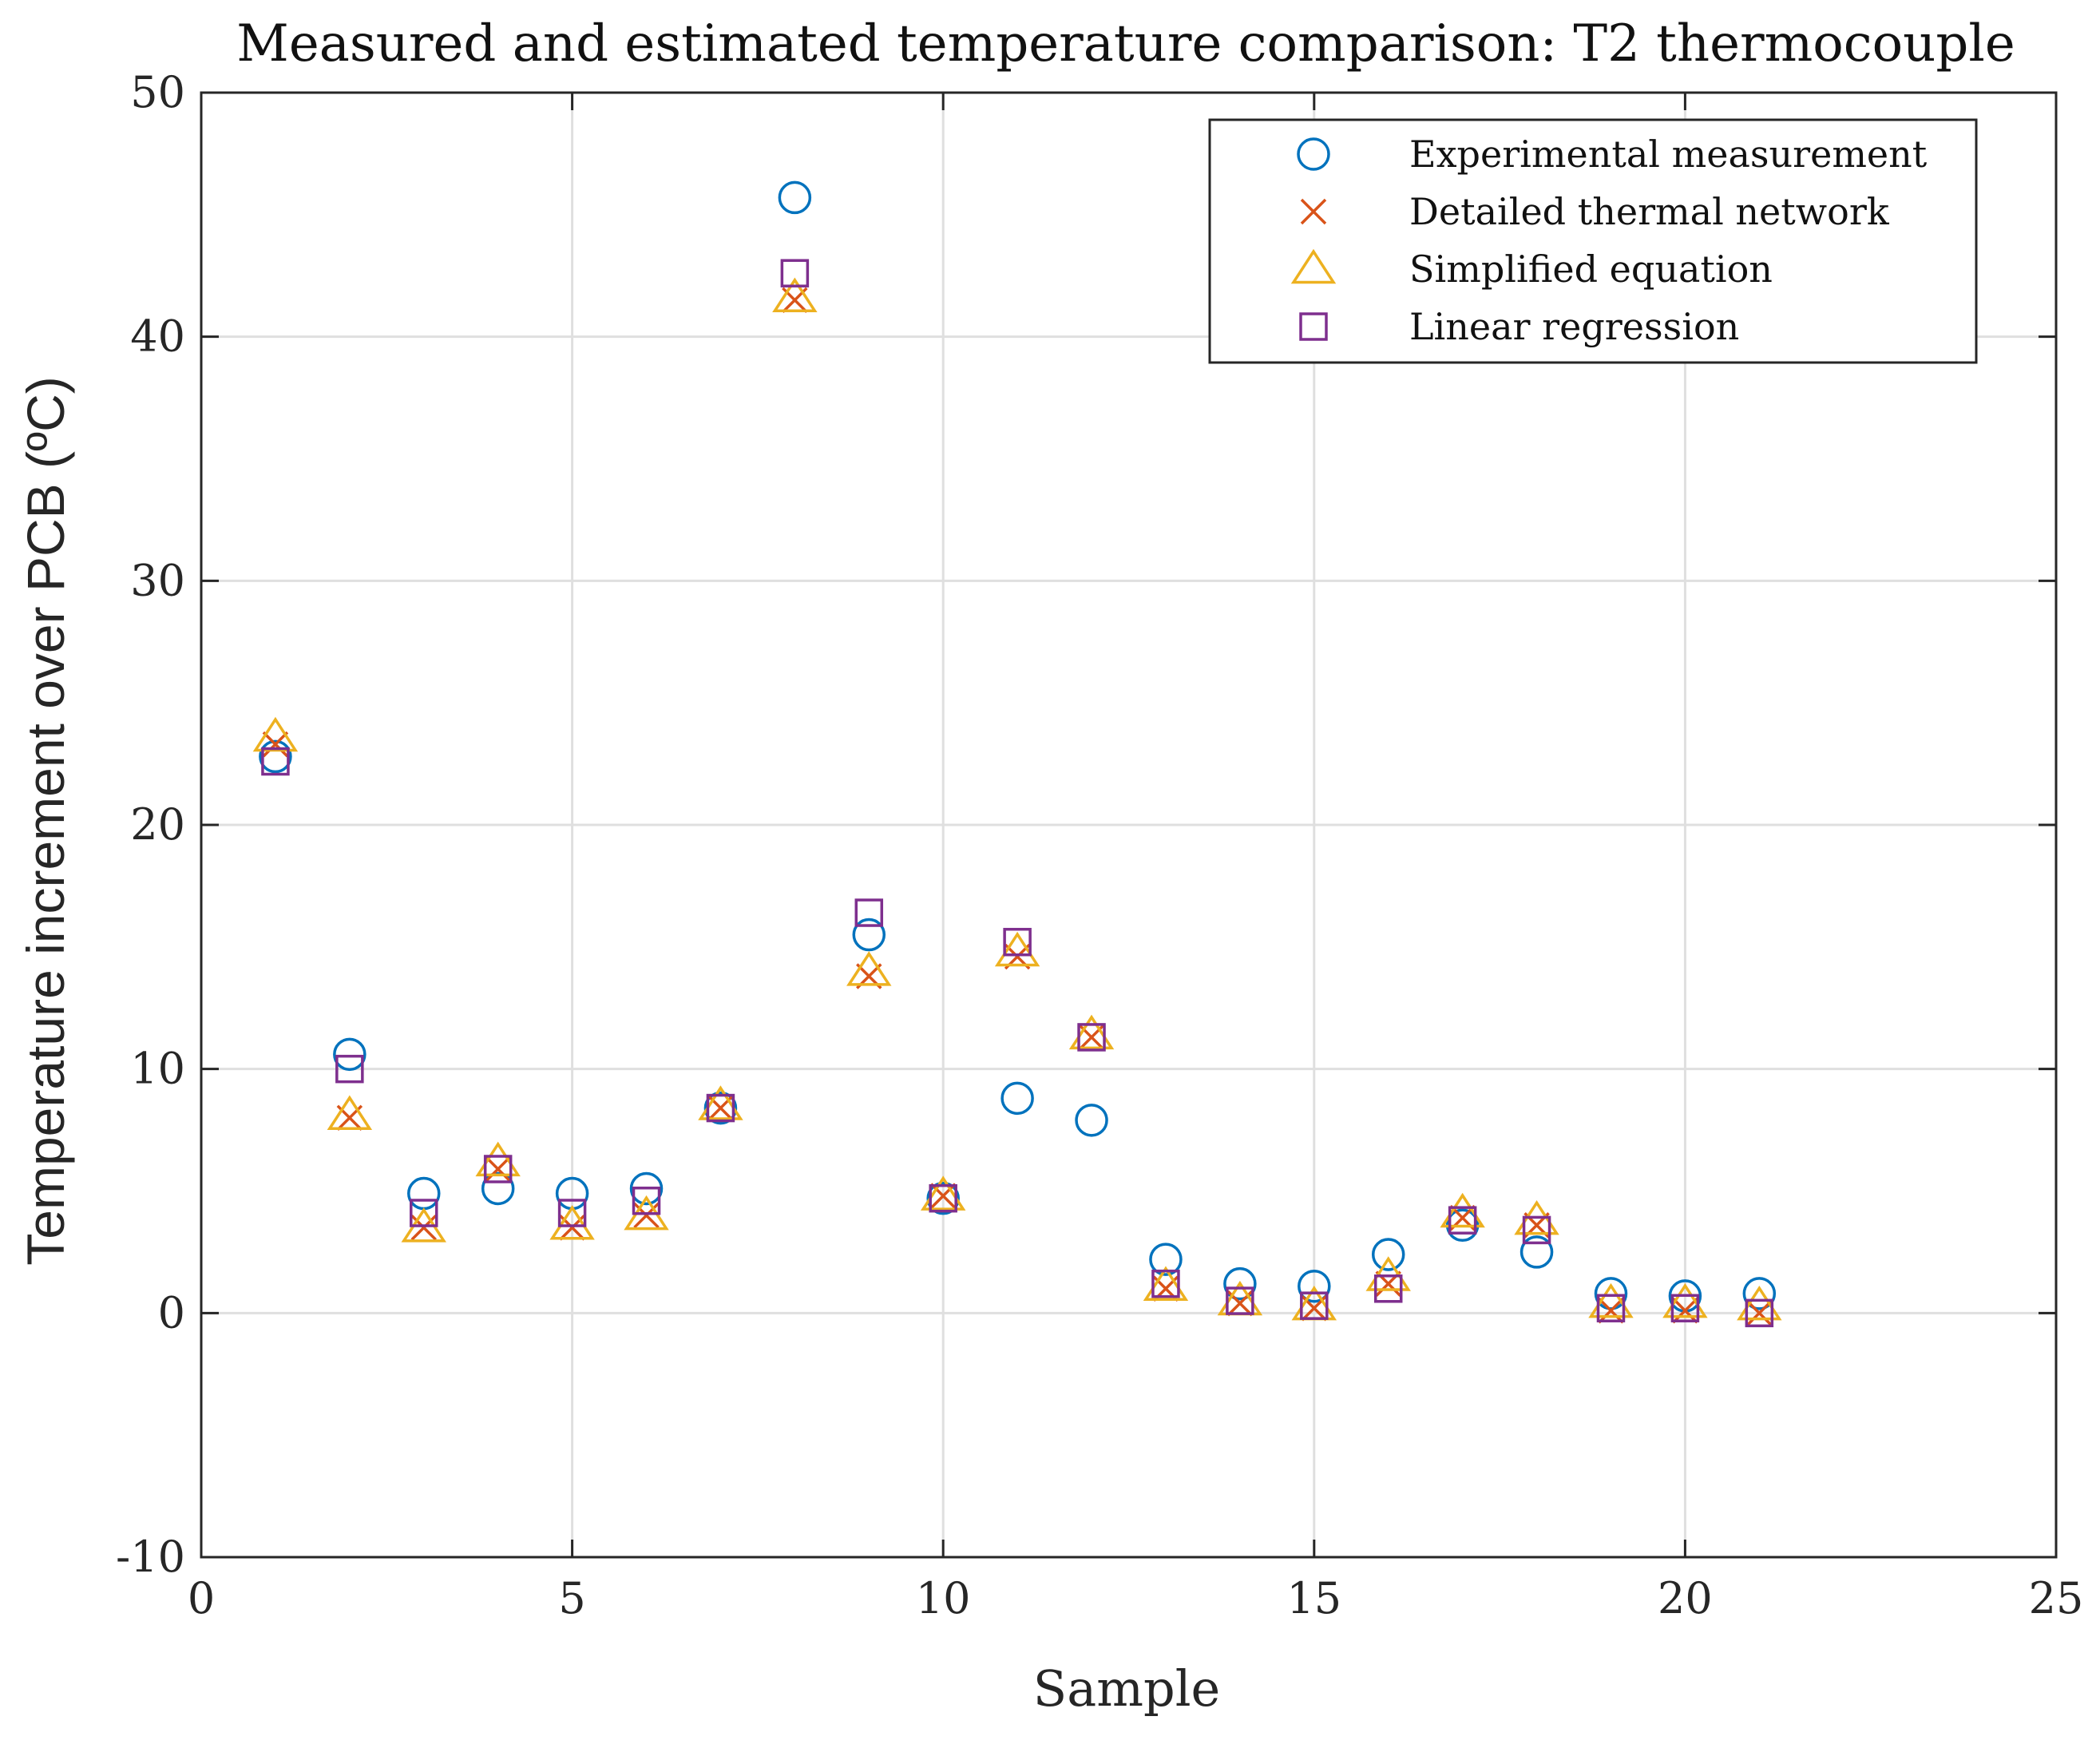 This screenshot has width=2100, height=1752. Describe the element at coordinates (1313, 212) in the screenshot. I see `legend-marker-x` at that location.